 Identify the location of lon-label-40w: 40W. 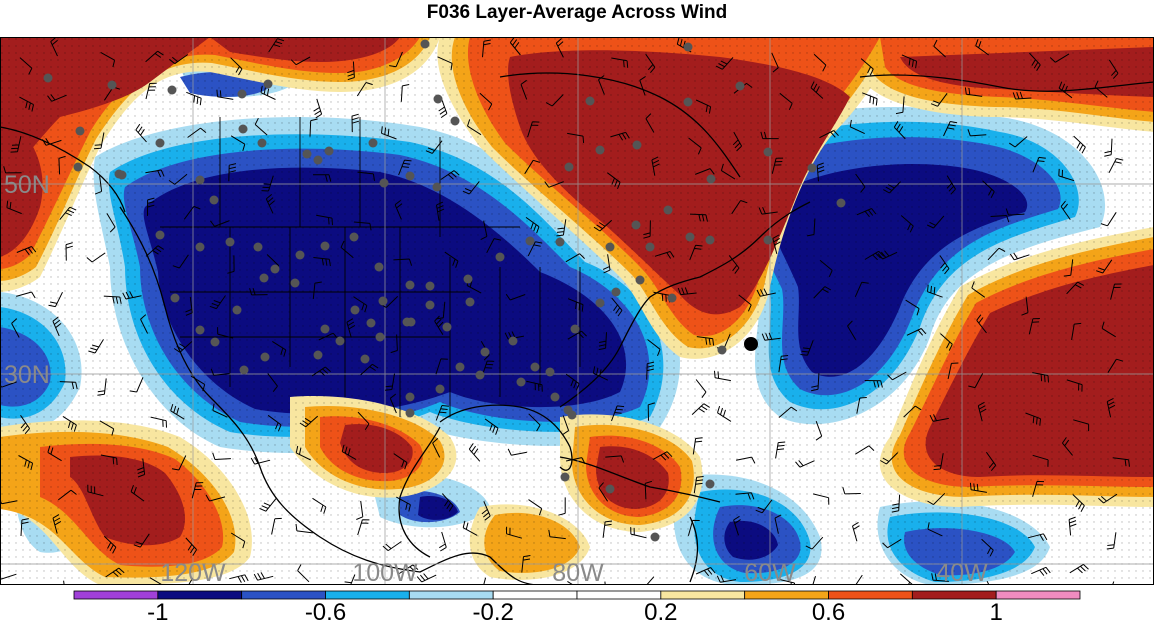
(962, 572).